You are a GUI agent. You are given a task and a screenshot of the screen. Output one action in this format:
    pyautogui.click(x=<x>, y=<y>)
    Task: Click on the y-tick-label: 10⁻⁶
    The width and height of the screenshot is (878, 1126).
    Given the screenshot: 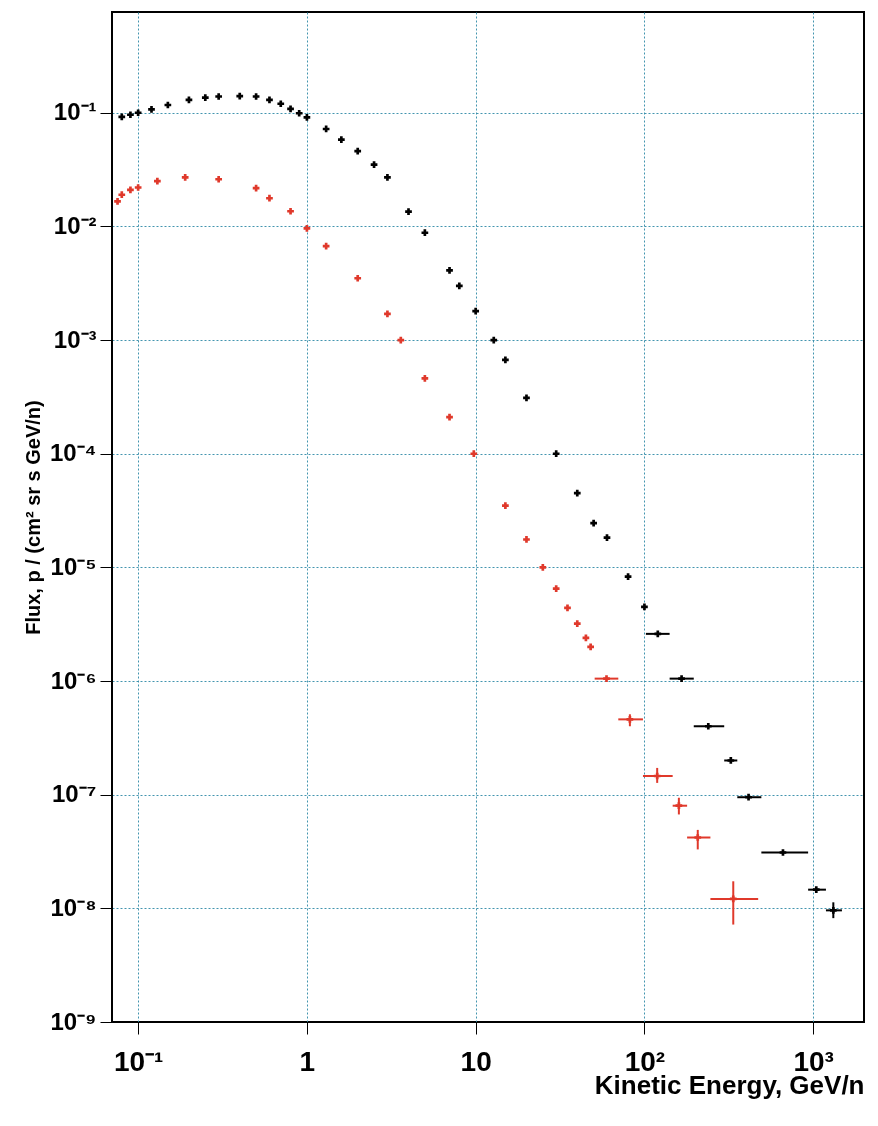 What is the action you would take?
    pyautogui.click(x=73, y=680)
    